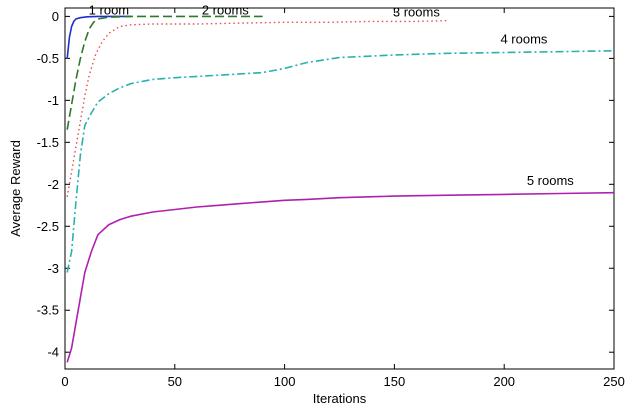  Describe the element at coordinates (164, 72) in the screenshot. I see `series-line-2-rooms` at that location.